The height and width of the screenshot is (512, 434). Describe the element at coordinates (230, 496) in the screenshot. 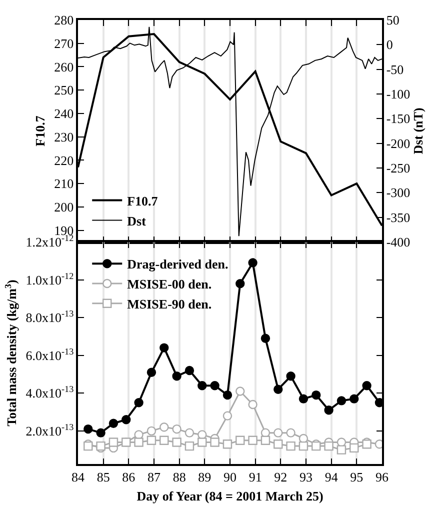

I see `x-axis-title: Day of Year (84 = 2001 March 25)` at that location.